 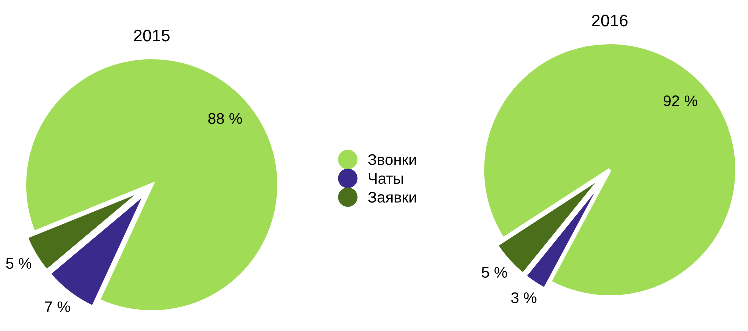 I want to click on data-label: 3 %, so click(x=524, y=298).